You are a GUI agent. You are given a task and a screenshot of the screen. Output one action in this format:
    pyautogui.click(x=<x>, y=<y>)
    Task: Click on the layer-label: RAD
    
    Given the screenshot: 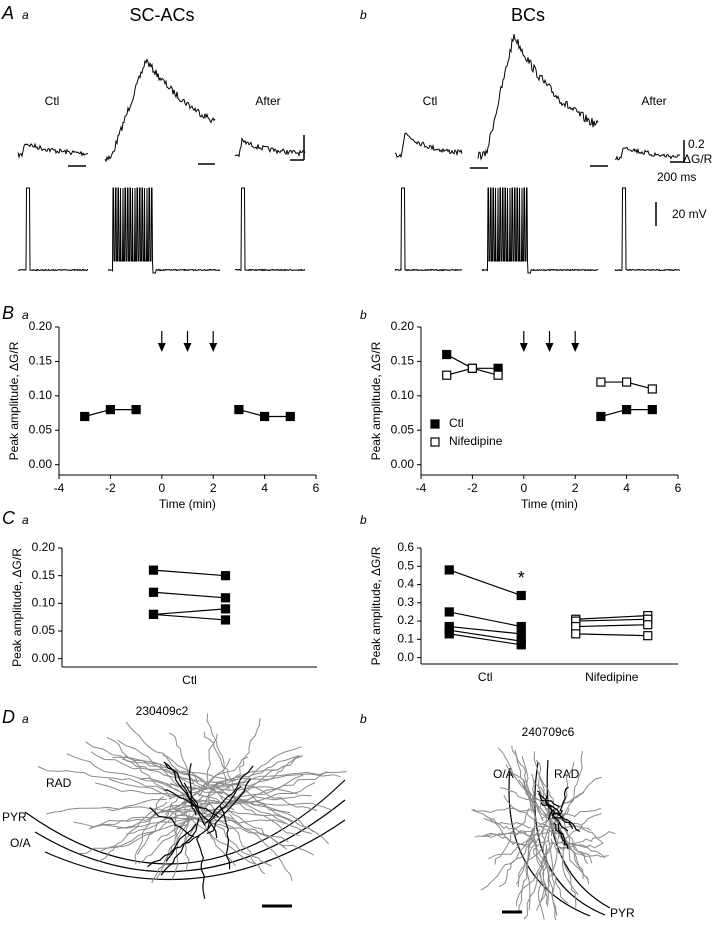 What is the action you would take?
    pyautogui.click(x=59, y=783)
    